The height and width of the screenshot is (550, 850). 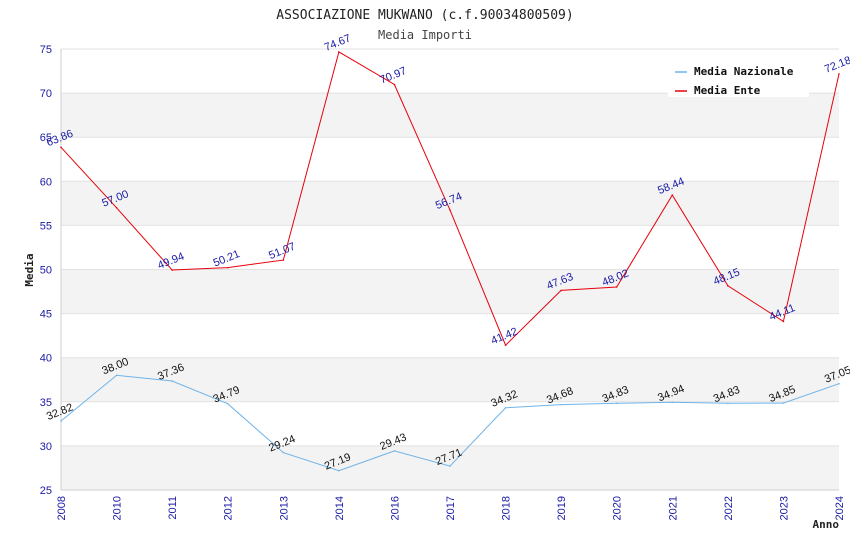 What do you see at coordinates (46, 491) in the screenshot?
I see `y-tick-label: 25` at bounding box center [46, 491].